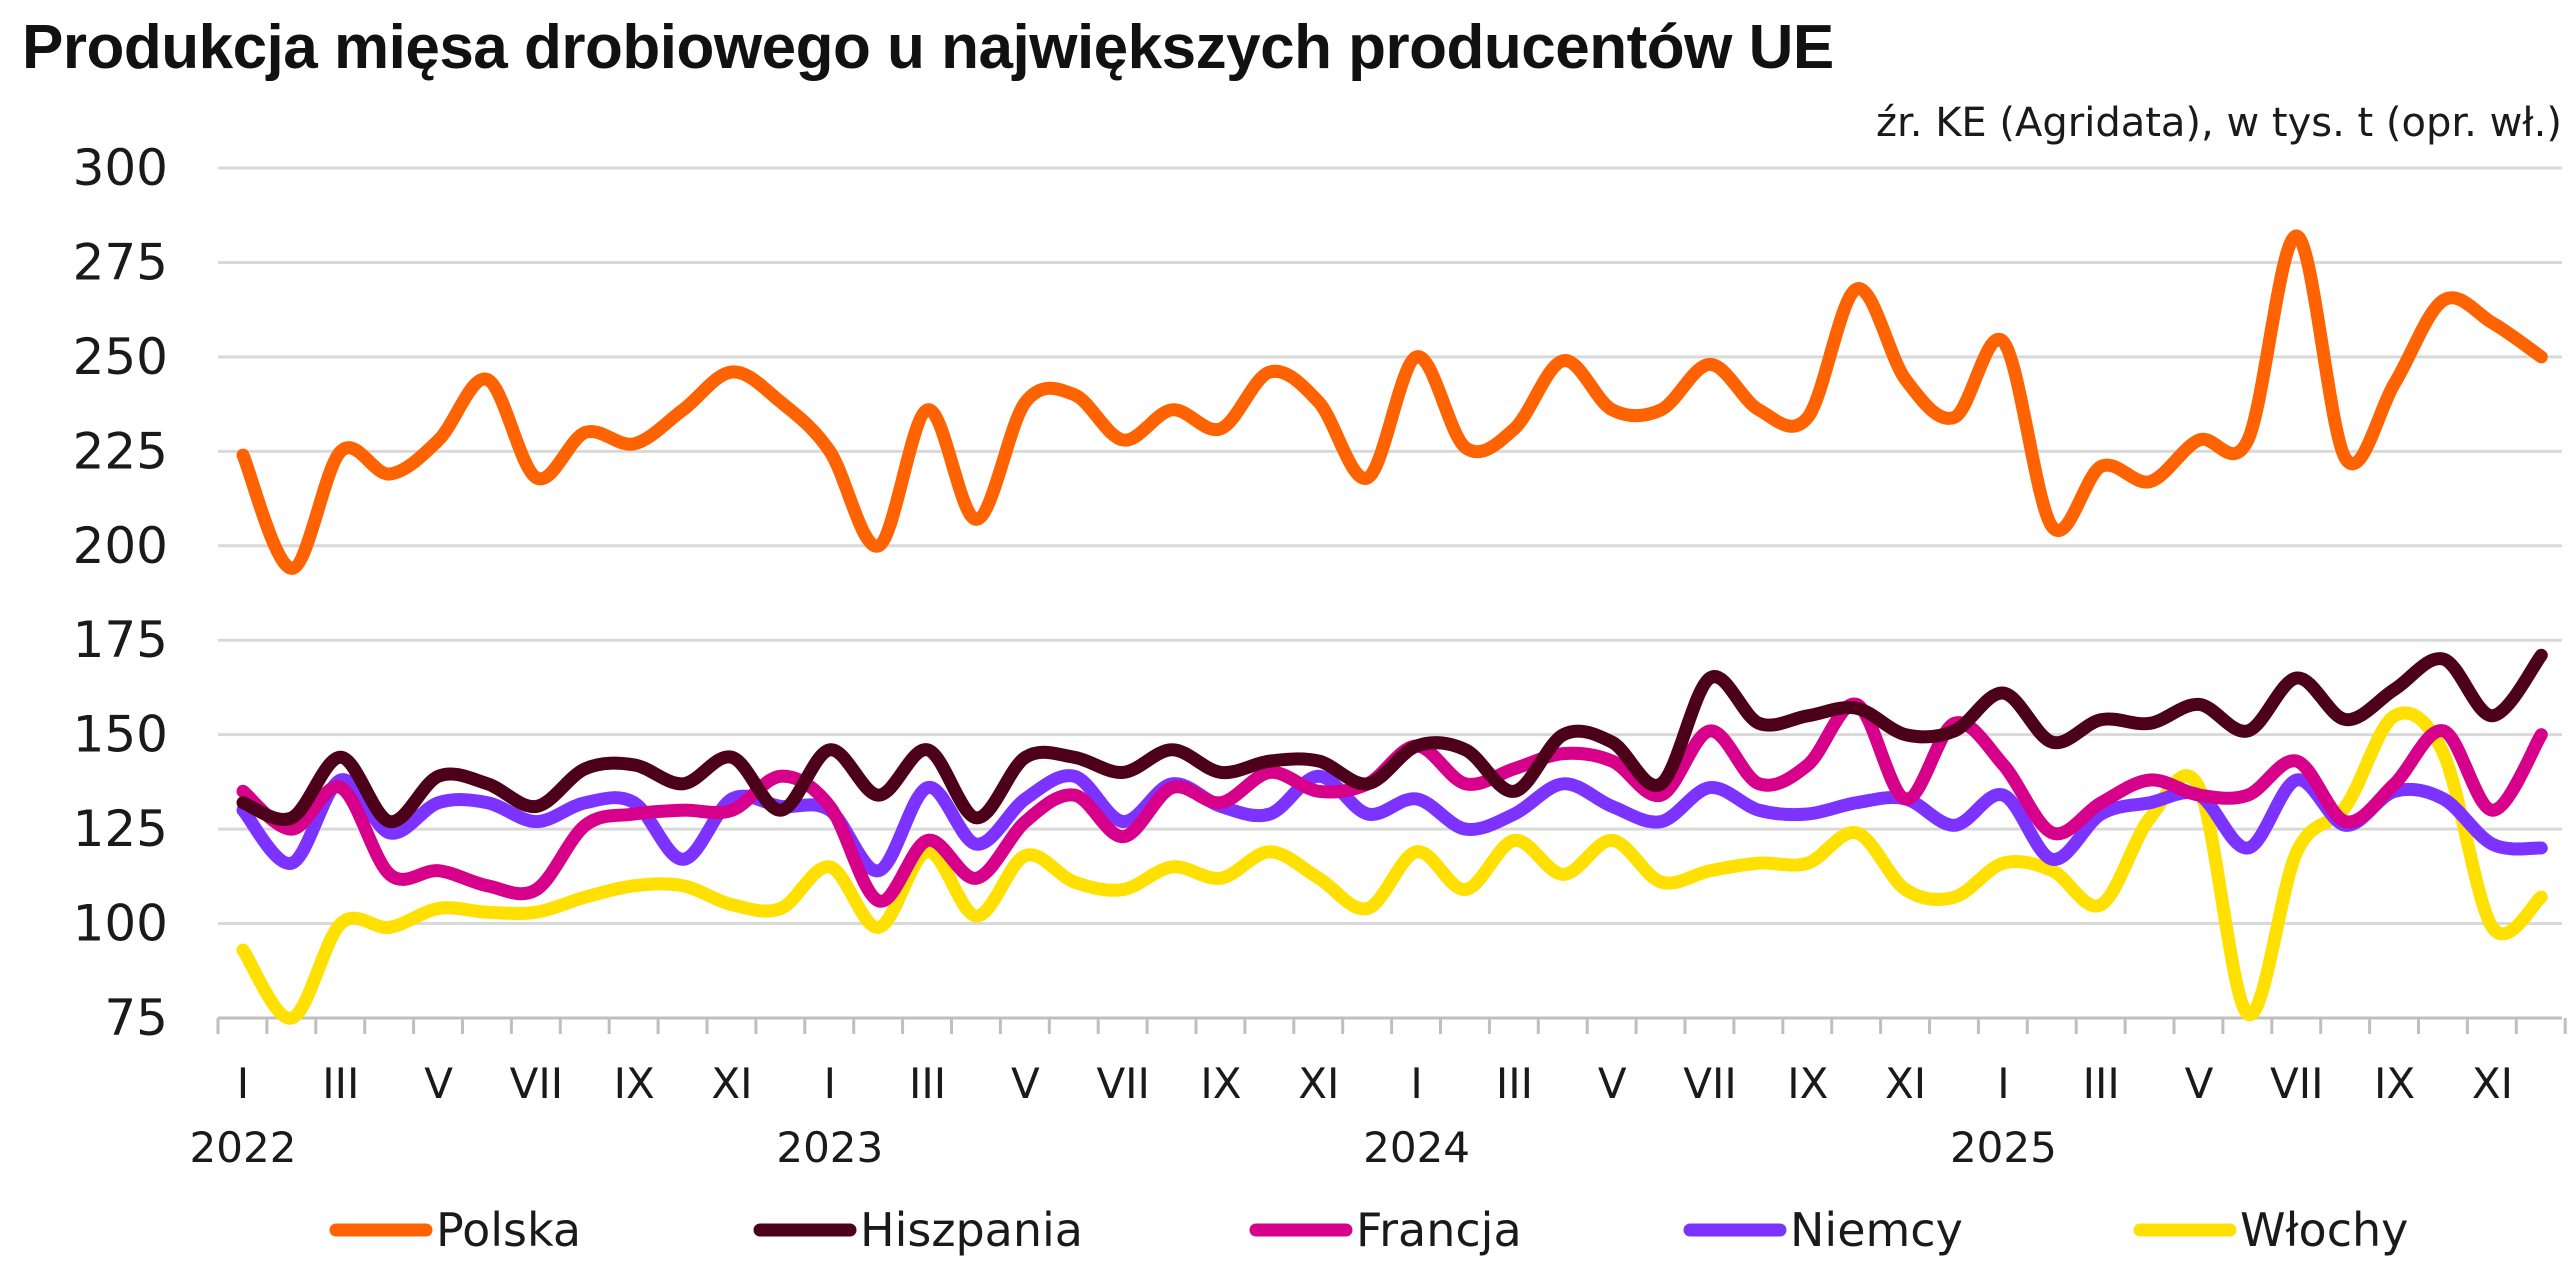 The height and width of the screenshot is (1274, 2575). What do you see at coordinates (829, 1147) in the screenshot?
I see `year-label: 2023` at bounding box center [829, 1147].